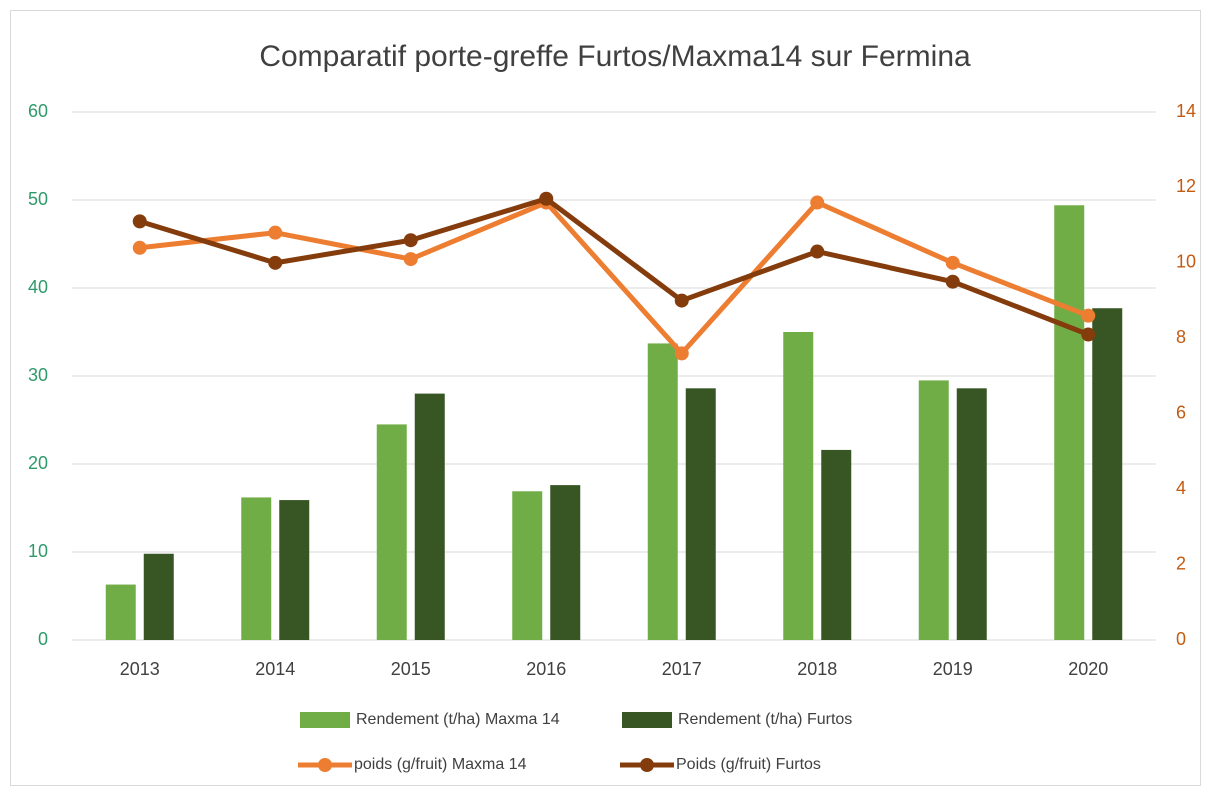  What do you see at coordinates (1181, 488) in the screenshot?
I see `y2-tick-label: 4` at bounding box center [1181, 488].